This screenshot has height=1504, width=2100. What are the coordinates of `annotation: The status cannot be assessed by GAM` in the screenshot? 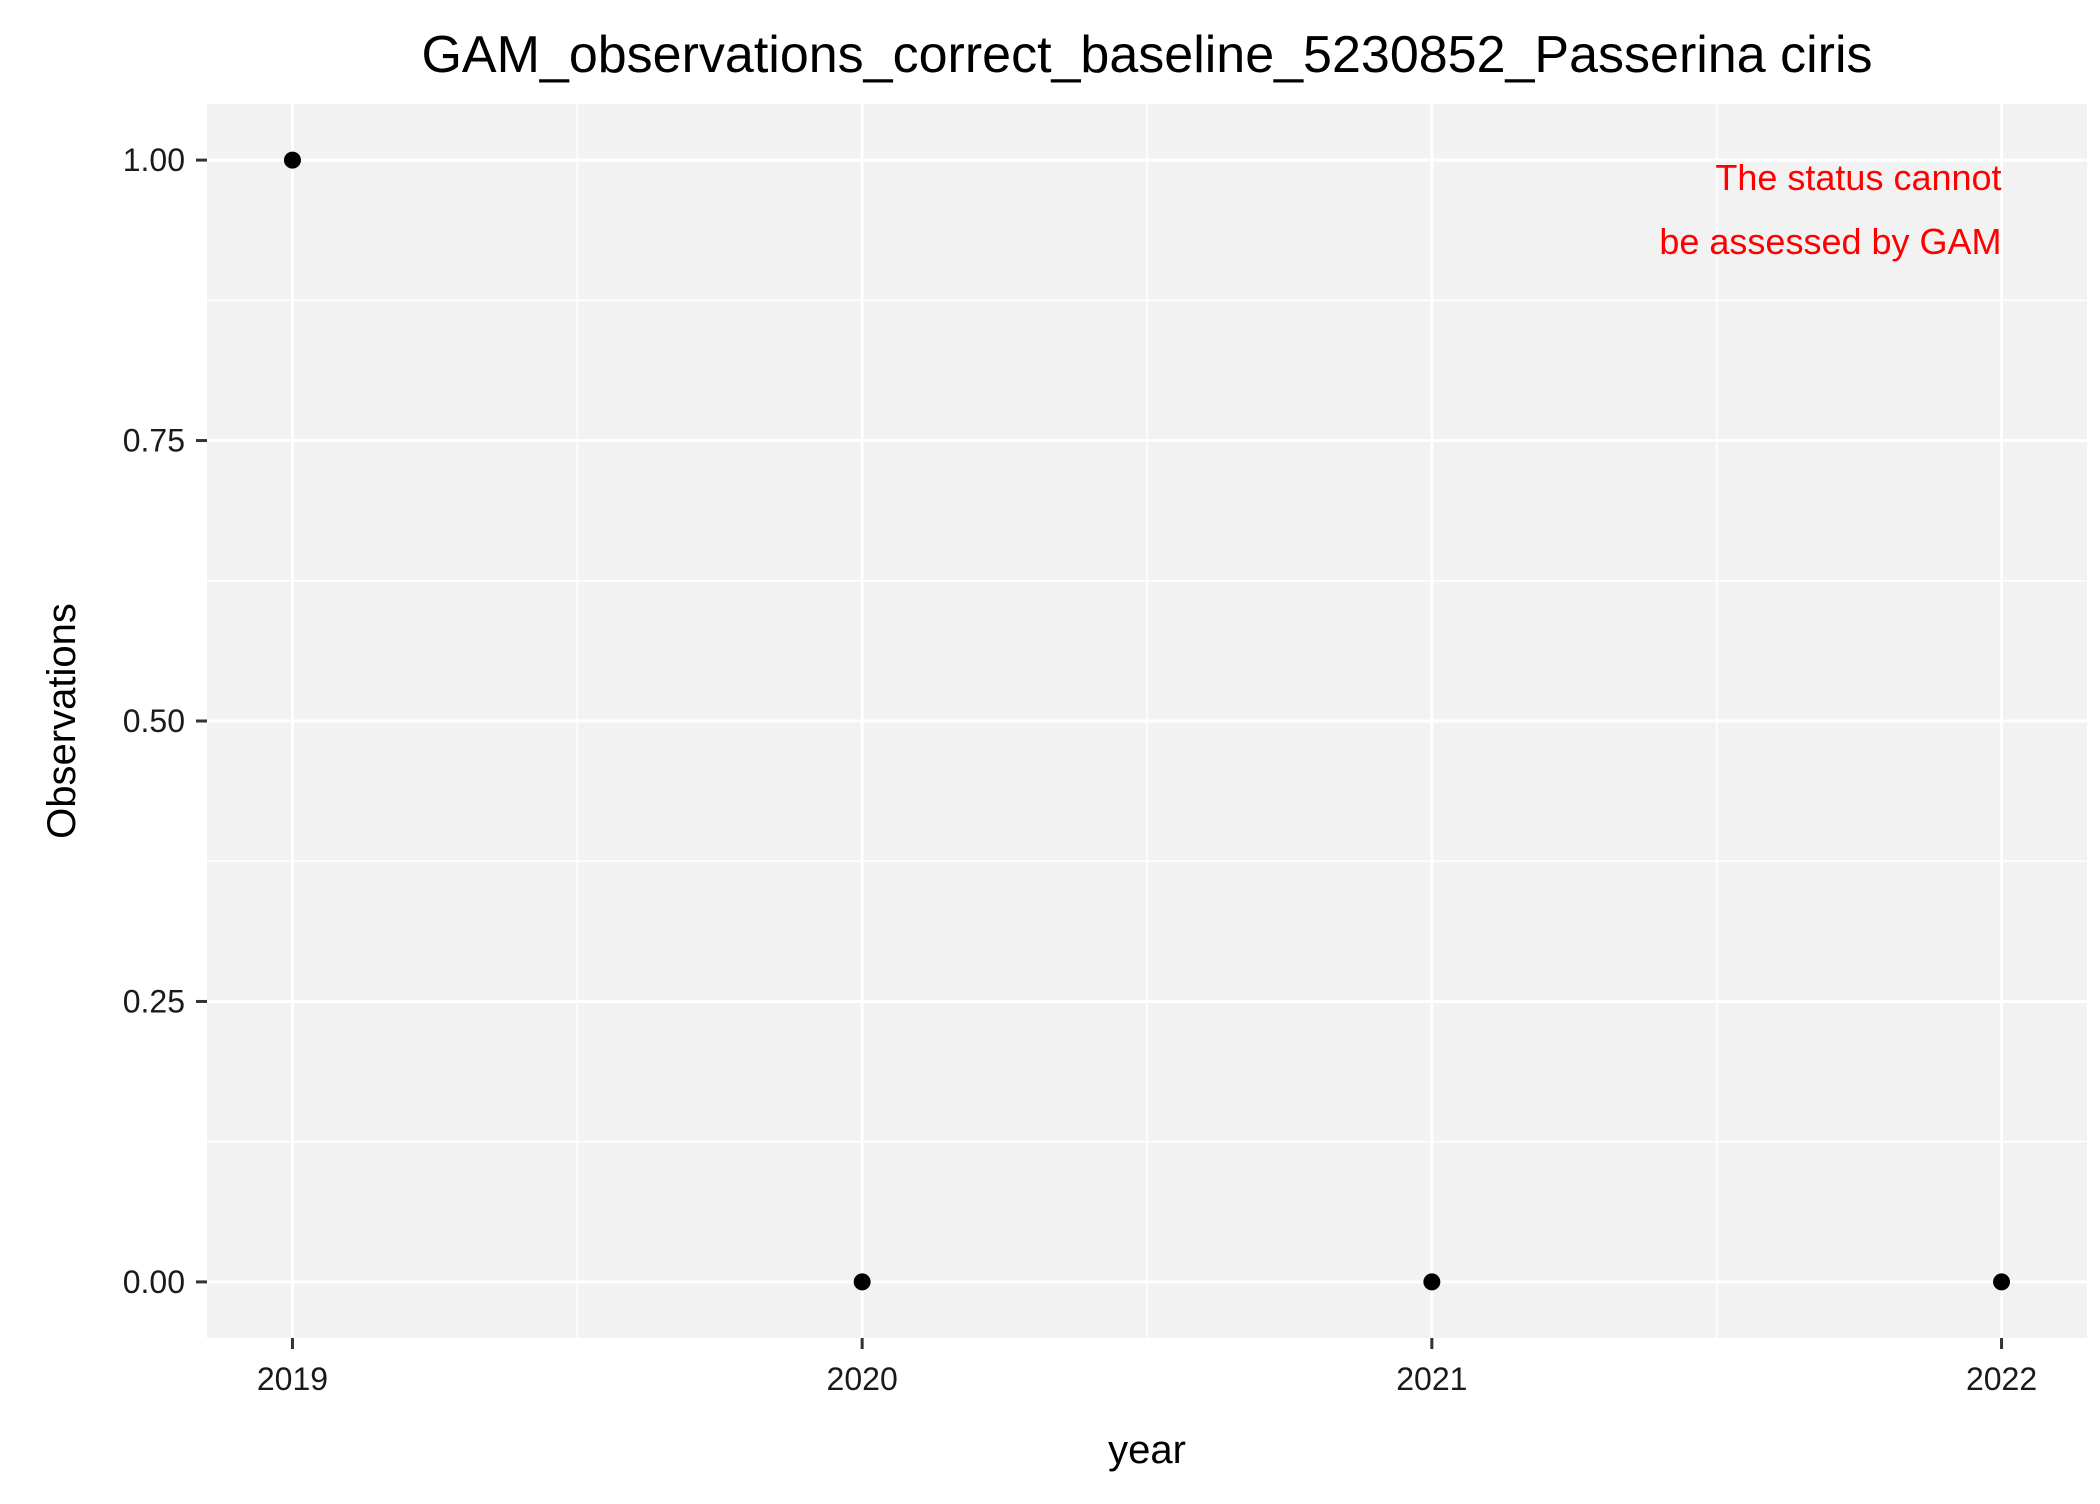 It's located at (1830, 209).